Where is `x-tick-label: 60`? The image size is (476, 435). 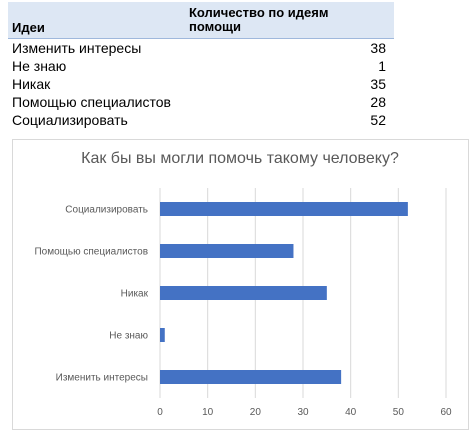
x-tick-label: 60 is located at coordinates (446, 412).